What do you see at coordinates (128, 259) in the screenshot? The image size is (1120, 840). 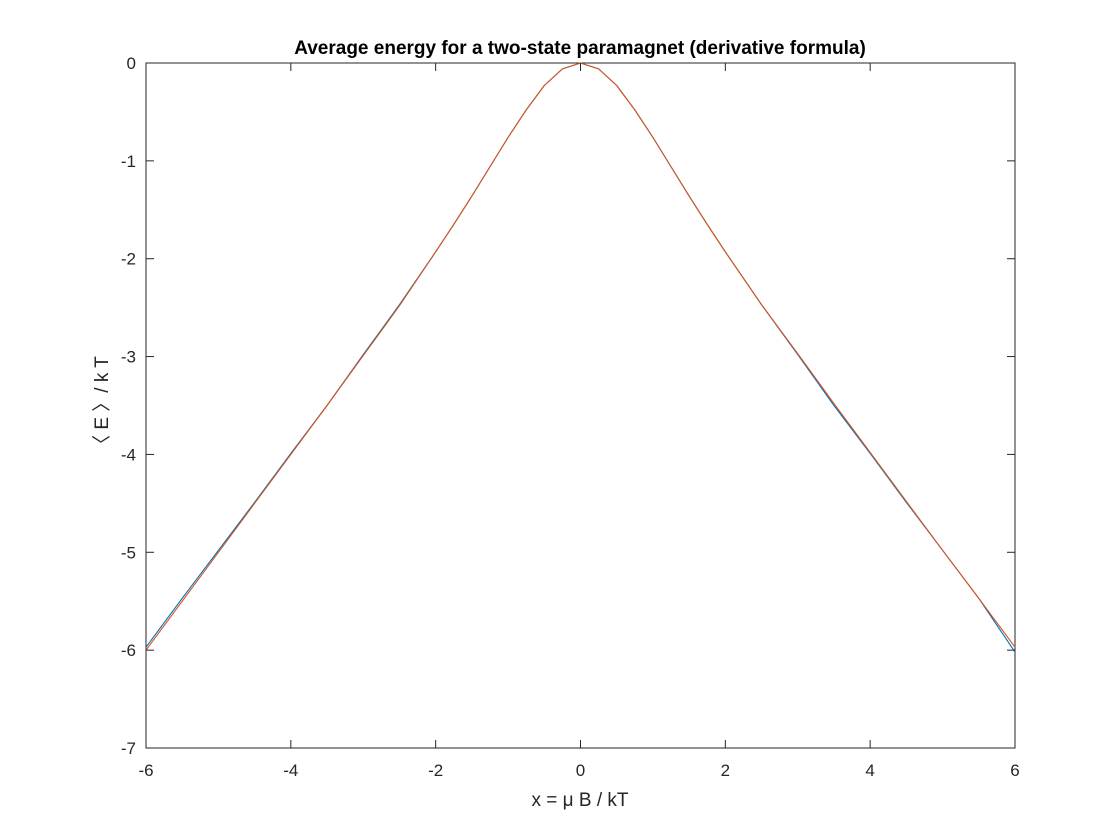 I see `y-tick-label: -2` at bounding box center [128, 259].